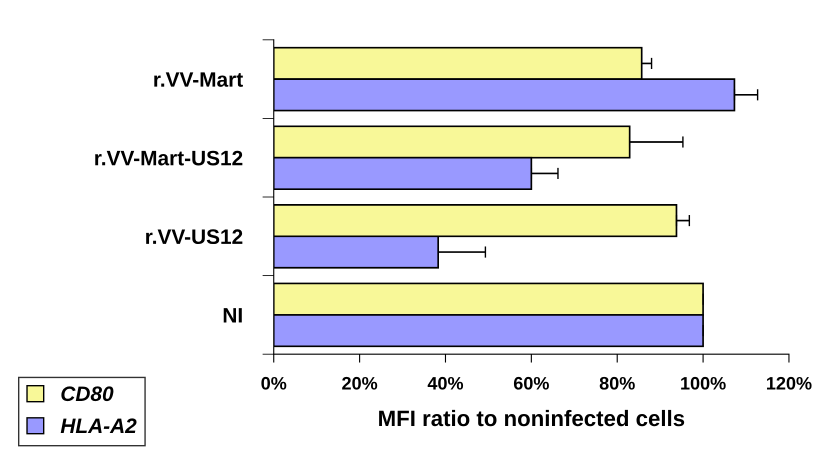 The width and height of the screenshot is (827, 463). I want to click on y-tick-label: r.VV-Mart, so click(198, 79).